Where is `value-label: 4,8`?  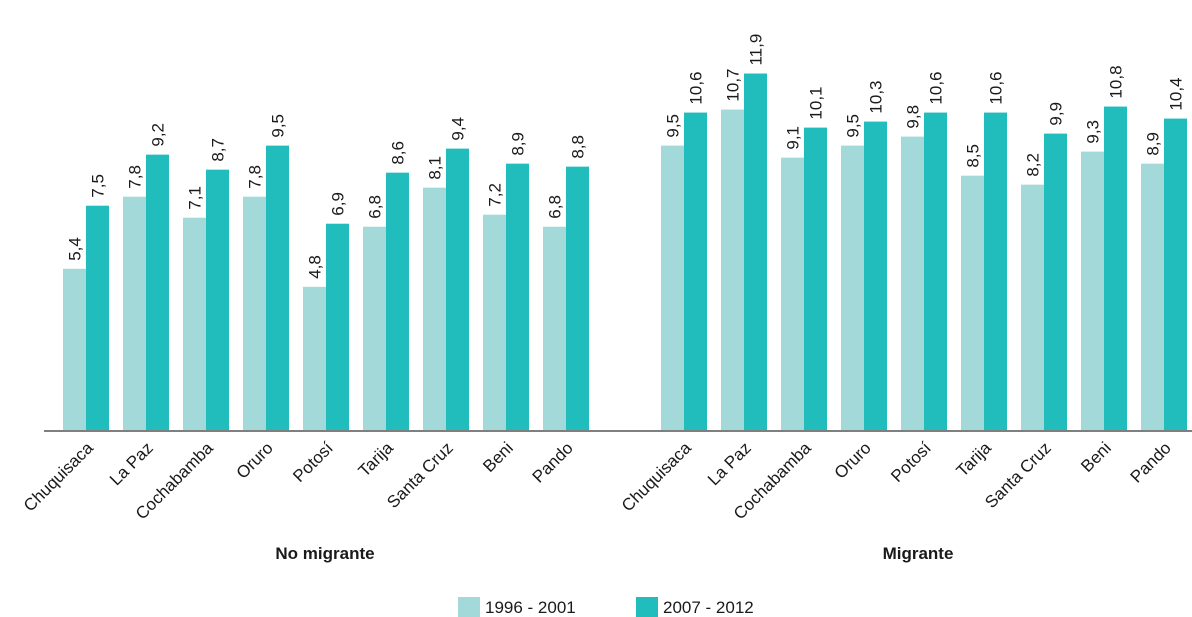 value-label: 4,8 is located at coordinates (315, 267).